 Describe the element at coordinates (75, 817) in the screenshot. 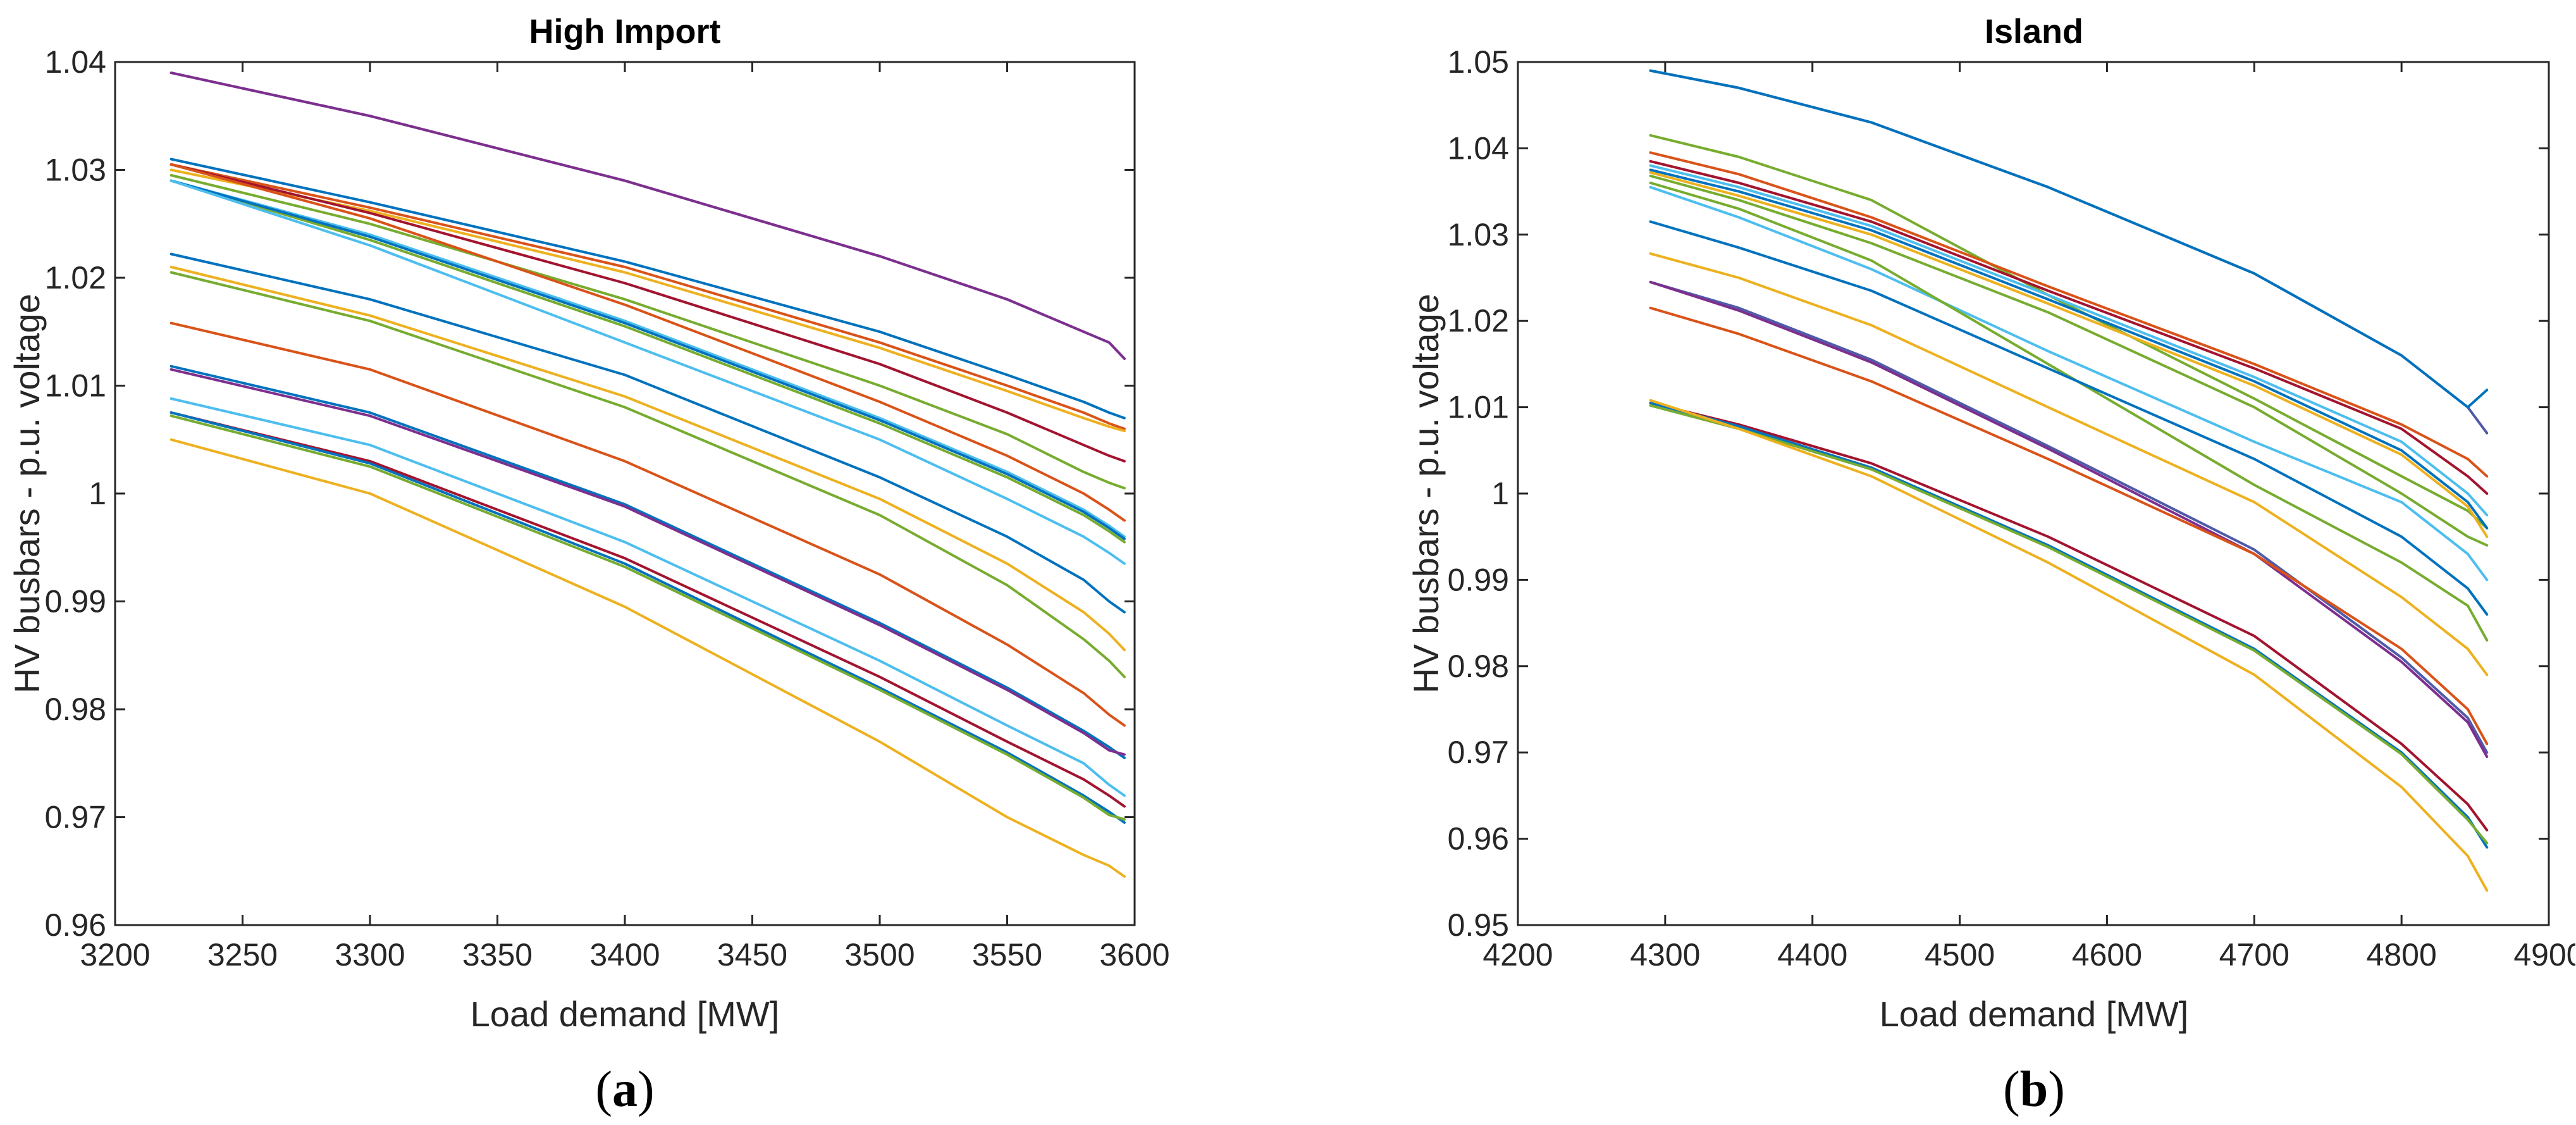

I see `y-tick-label-a-1: 0.97` at that location.